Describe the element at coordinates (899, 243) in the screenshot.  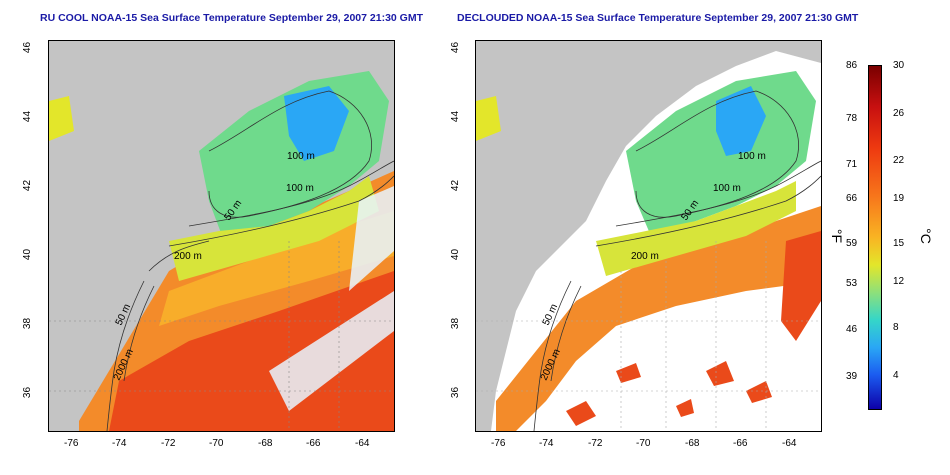
I see `celsius-tick: 15` at that location.